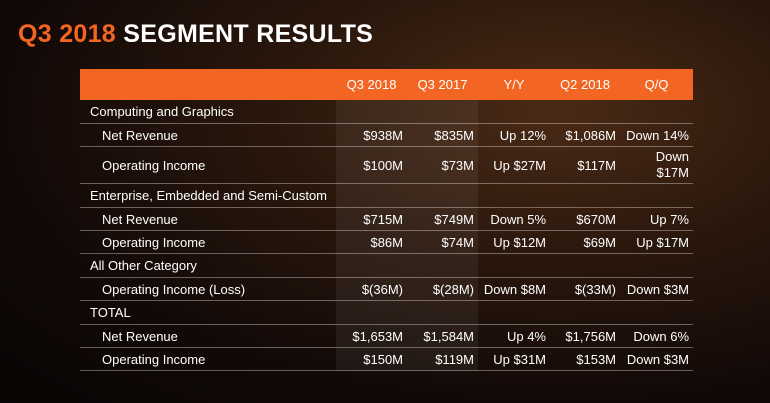 Image resolution: width=770 pixels, height=403 pixels. What do you see at coordinates (656, 84) in the screenshot?
I see `header-qq: Q/Q` at bounding box center [656, 84].